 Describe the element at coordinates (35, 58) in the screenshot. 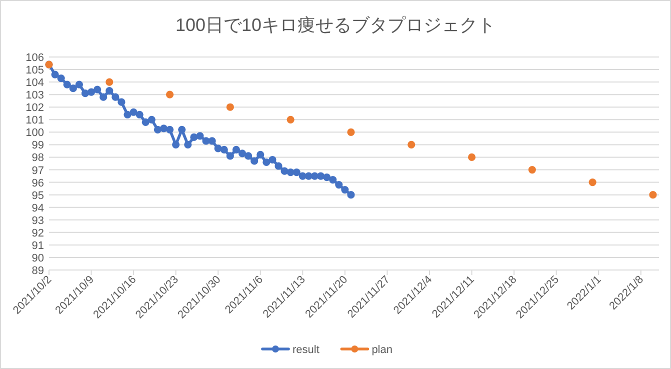

I see `y-tick-label: 106` at that location.